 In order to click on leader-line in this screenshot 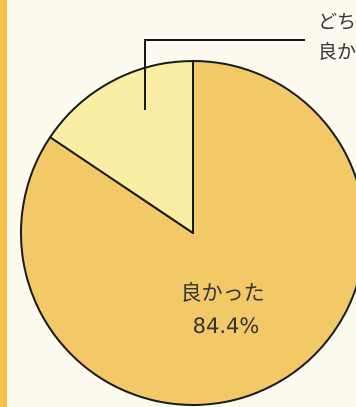, I will do `click(224, 74)`.